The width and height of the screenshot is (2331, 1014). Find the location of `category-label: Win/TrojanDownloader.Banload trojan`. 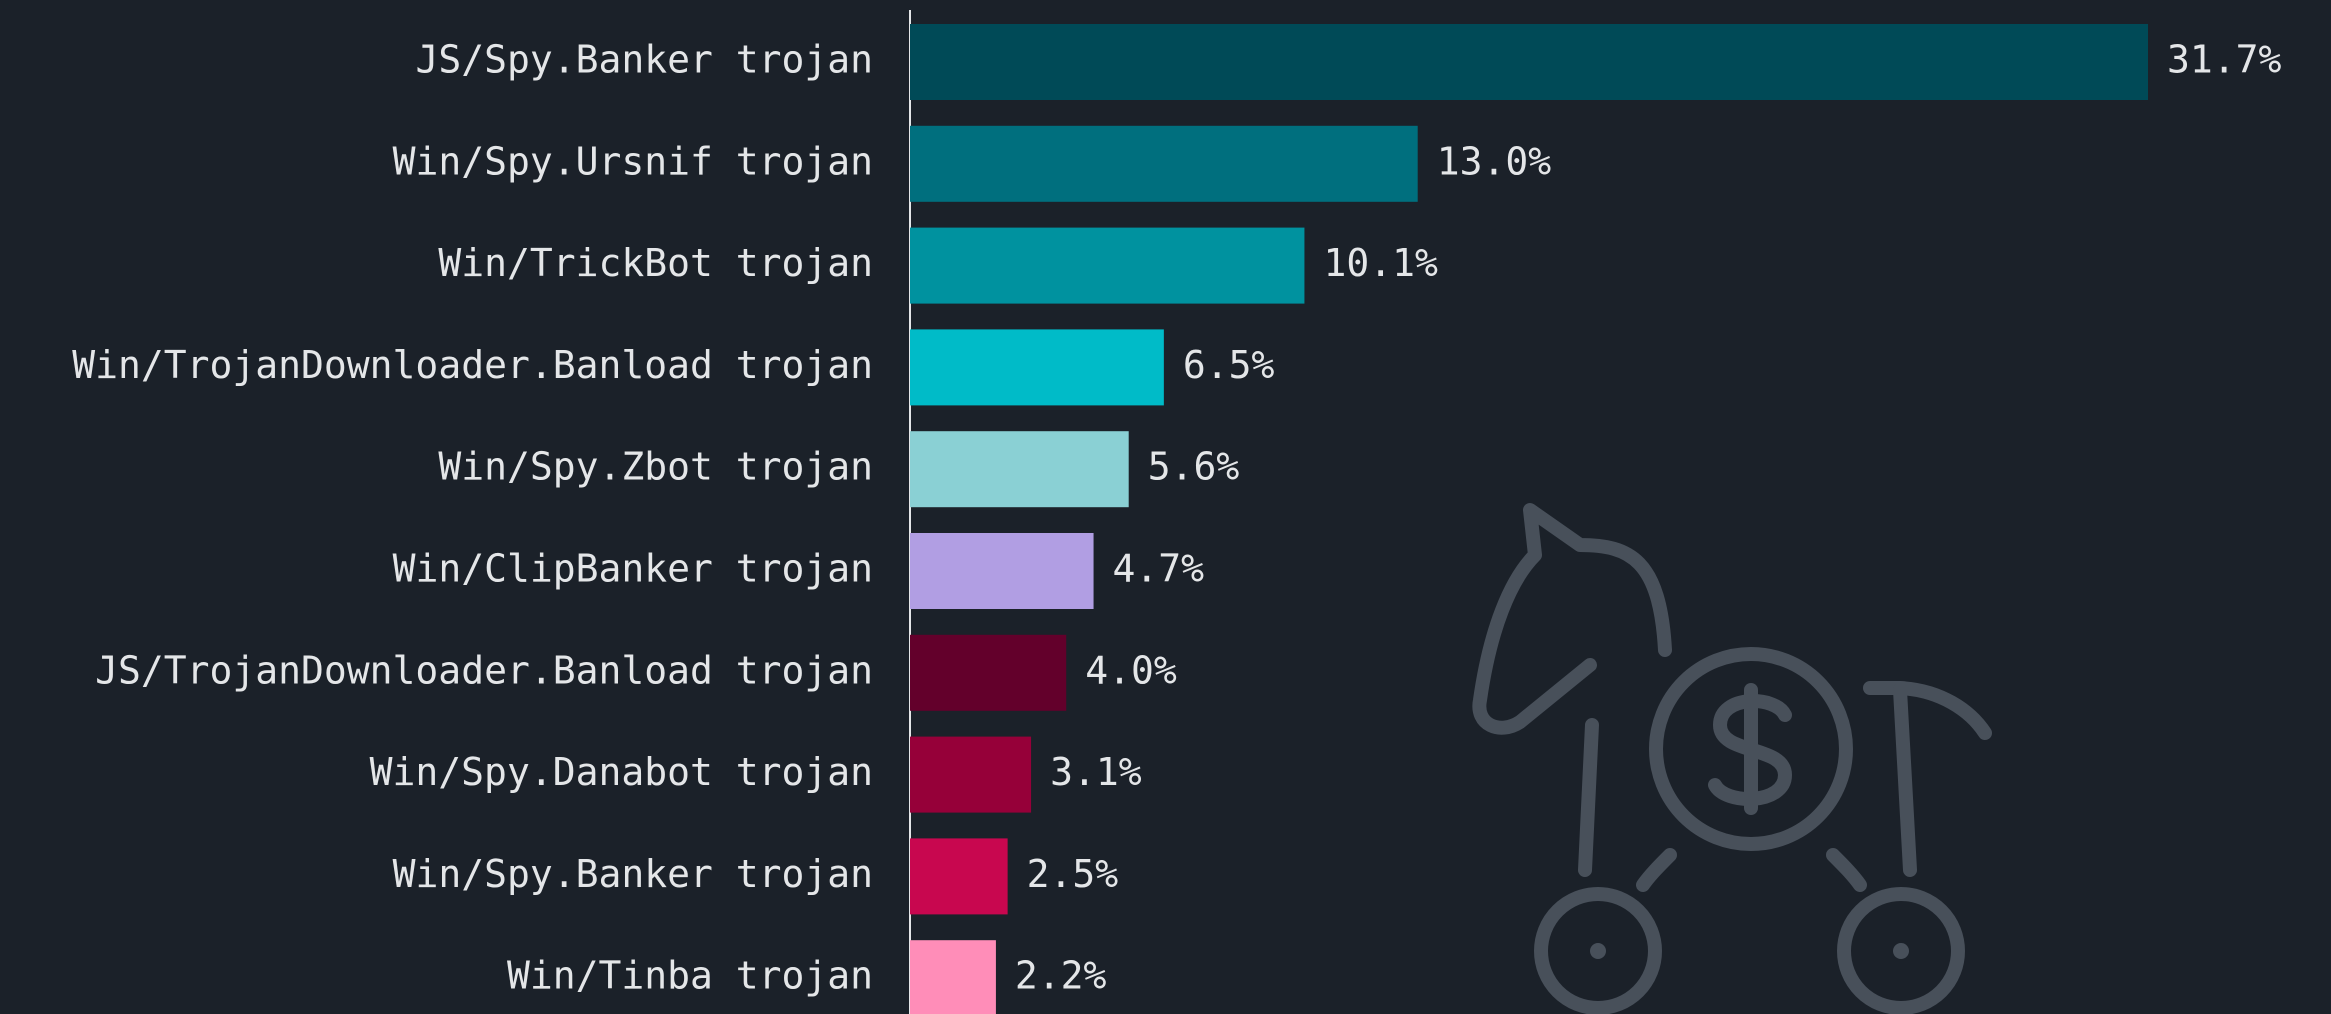

category-label: Win/TrojanDownloader.Banload trojan is located at coordinates (472, 365).